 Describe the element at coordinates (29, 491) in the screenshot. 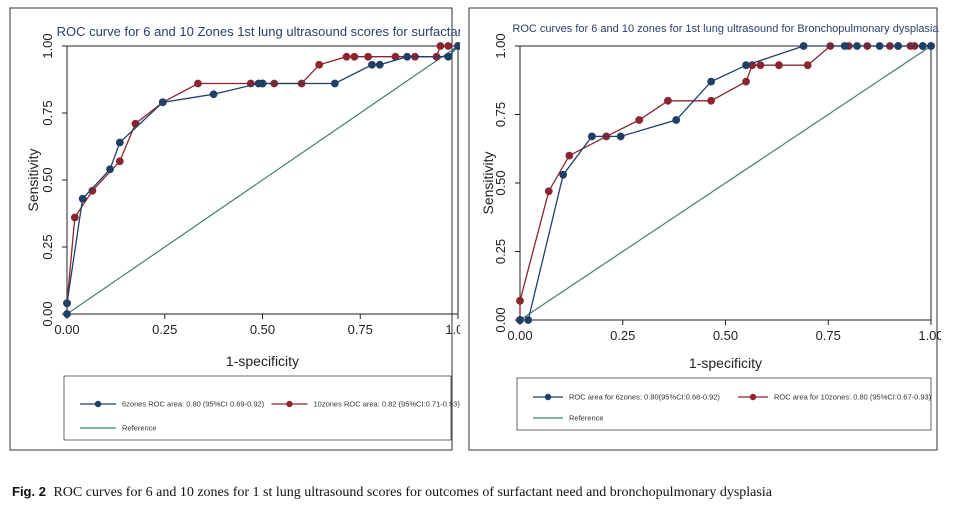

I see `figure-caption-label: Fig. 2` at that location.